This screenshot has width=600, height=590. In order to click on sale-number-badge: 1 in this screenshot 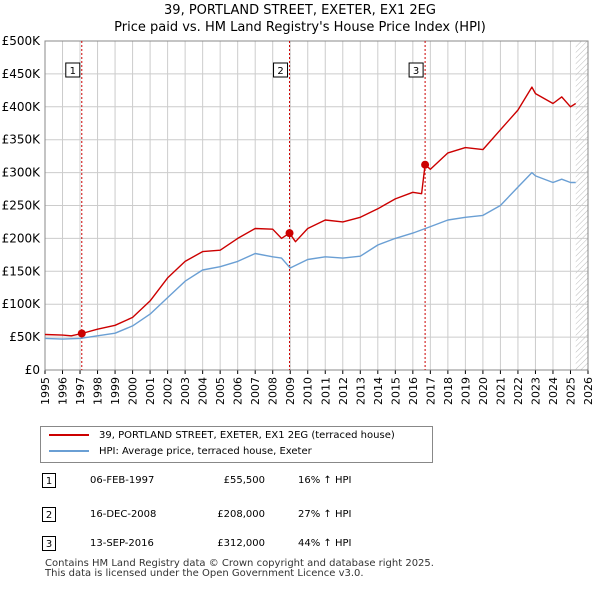, I will do `click(49, 480)`.